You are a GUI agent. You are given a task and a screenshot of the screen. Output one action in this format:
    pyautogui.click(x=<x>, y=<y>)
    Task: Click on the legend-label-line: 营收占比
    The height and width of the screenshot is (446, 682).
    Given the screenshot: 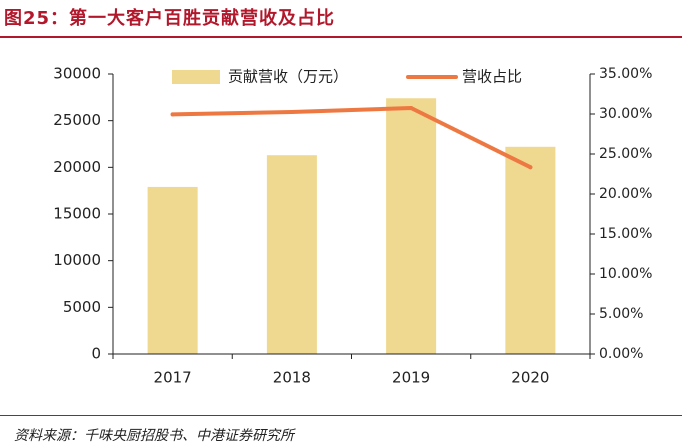 What is the action you would take?
    pyautogui.click(x=492, y=77)
    